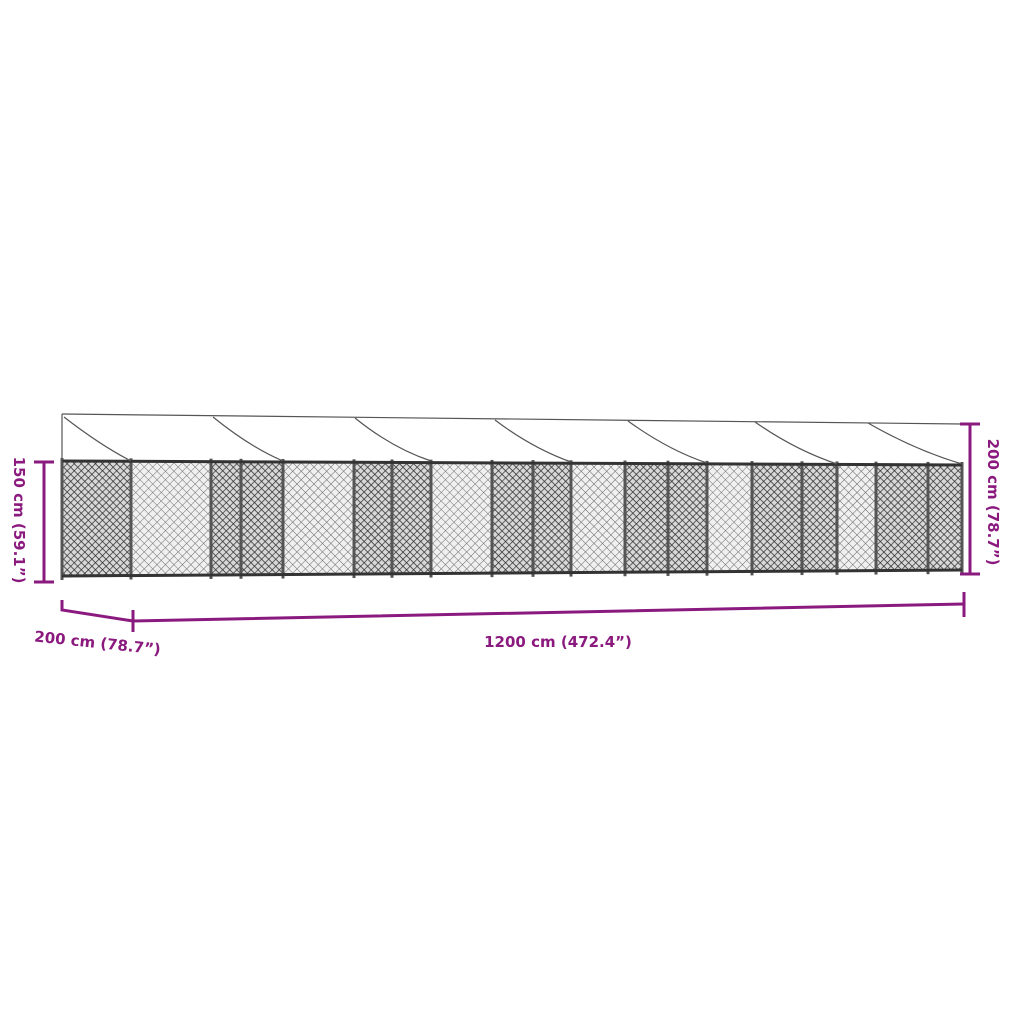  Describe the element at coordinates (19, 520) in the screenshot. I see `side-height-label: 150 cm (59.1”)` at that location.